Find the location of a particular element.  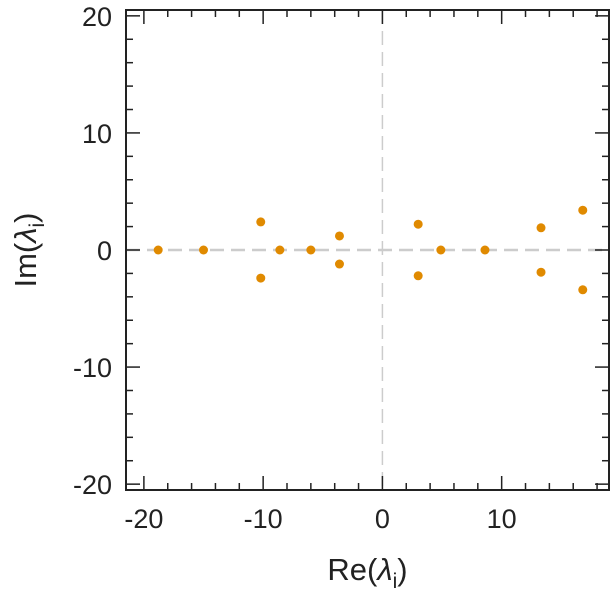

y-axis-label: Im(λi) is located at coordinates (28, 249).